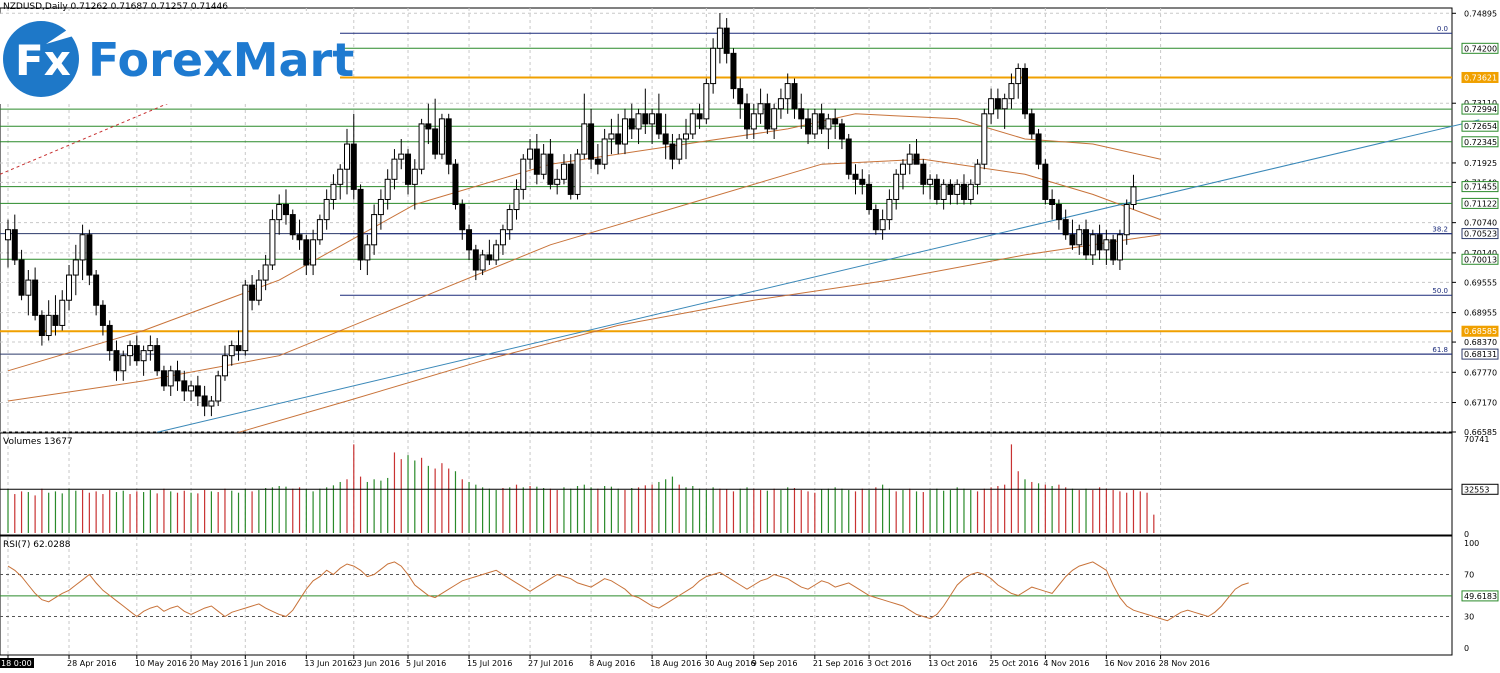 This screenshot has width=1500, height=673. Describe the element at coordinates (1440, 291) in the screenshot. I see `fib-label: 50.0` at that location.